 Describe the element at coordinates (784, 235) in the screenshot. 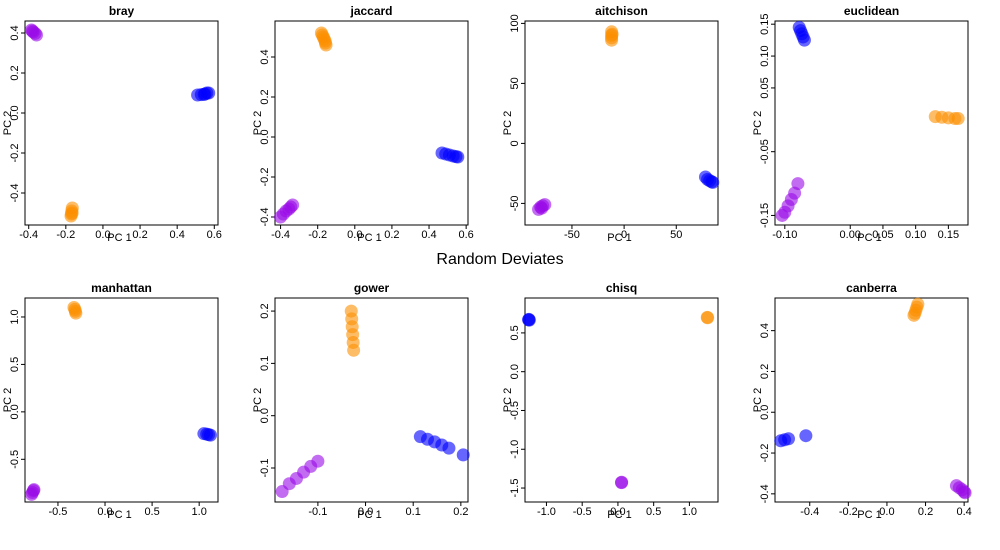

I see `x-tick-label: -0.10` at that location.